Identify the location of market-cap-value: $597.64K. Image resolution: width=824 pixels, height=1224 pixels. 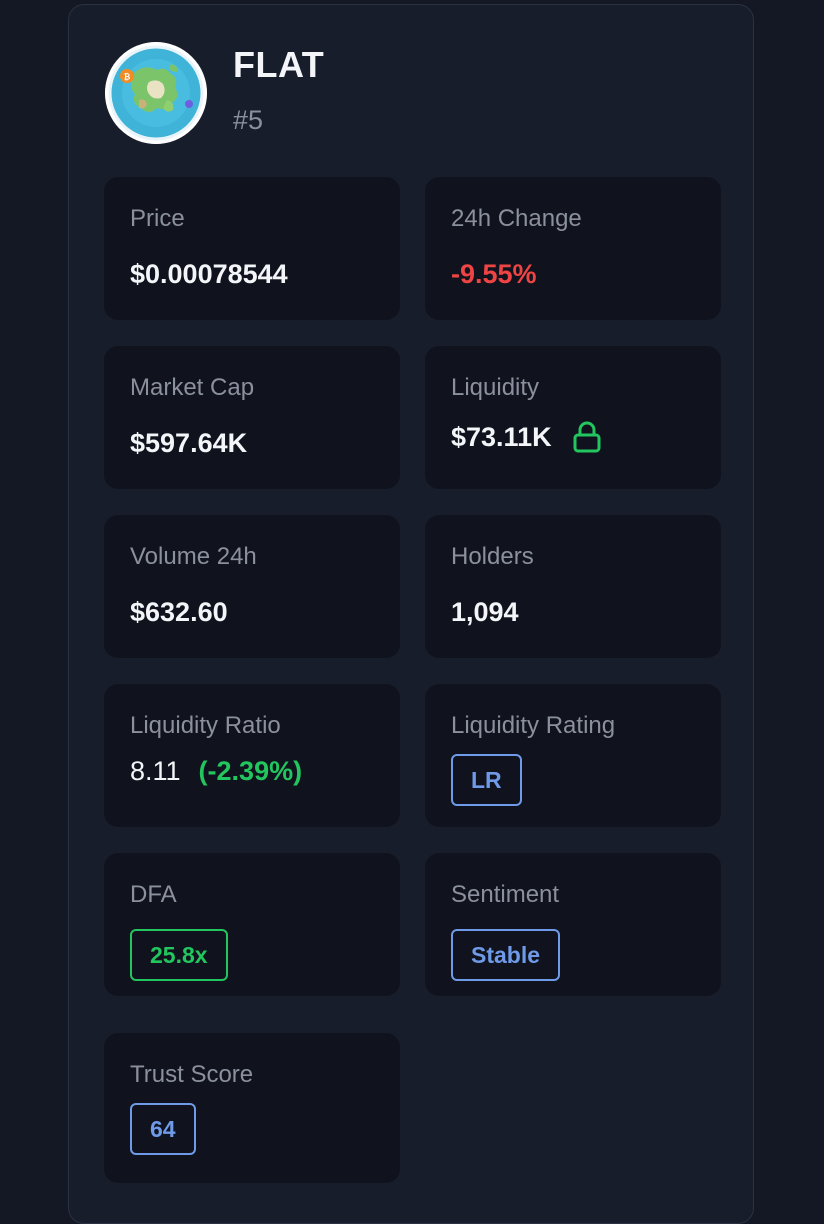
(189, 443).